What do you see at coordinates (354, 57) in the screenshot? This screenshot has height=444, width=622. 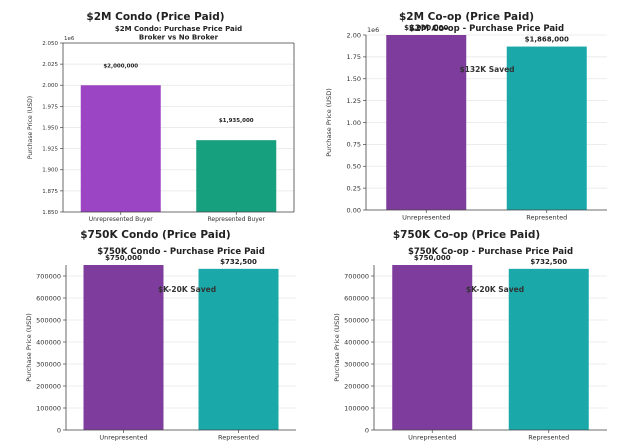 I see `y-tick-label: 1.75` at bounding box center [354, 57].